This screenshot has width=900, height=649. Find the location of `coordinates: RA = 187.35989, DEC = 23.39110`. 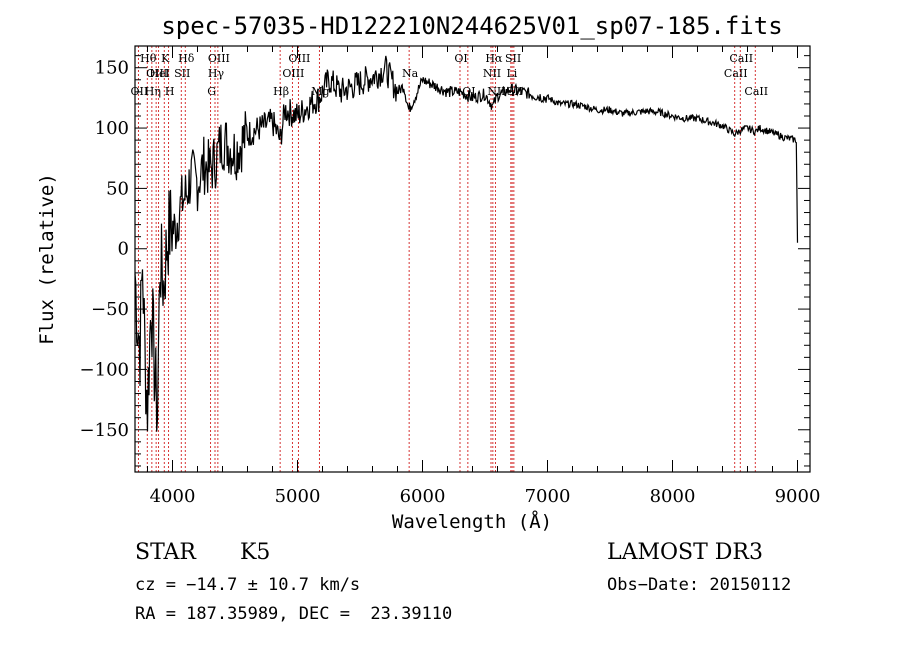

coordinates: RA = 187.35989, DEC = 23.39110 is located at coordinates (294, 614).